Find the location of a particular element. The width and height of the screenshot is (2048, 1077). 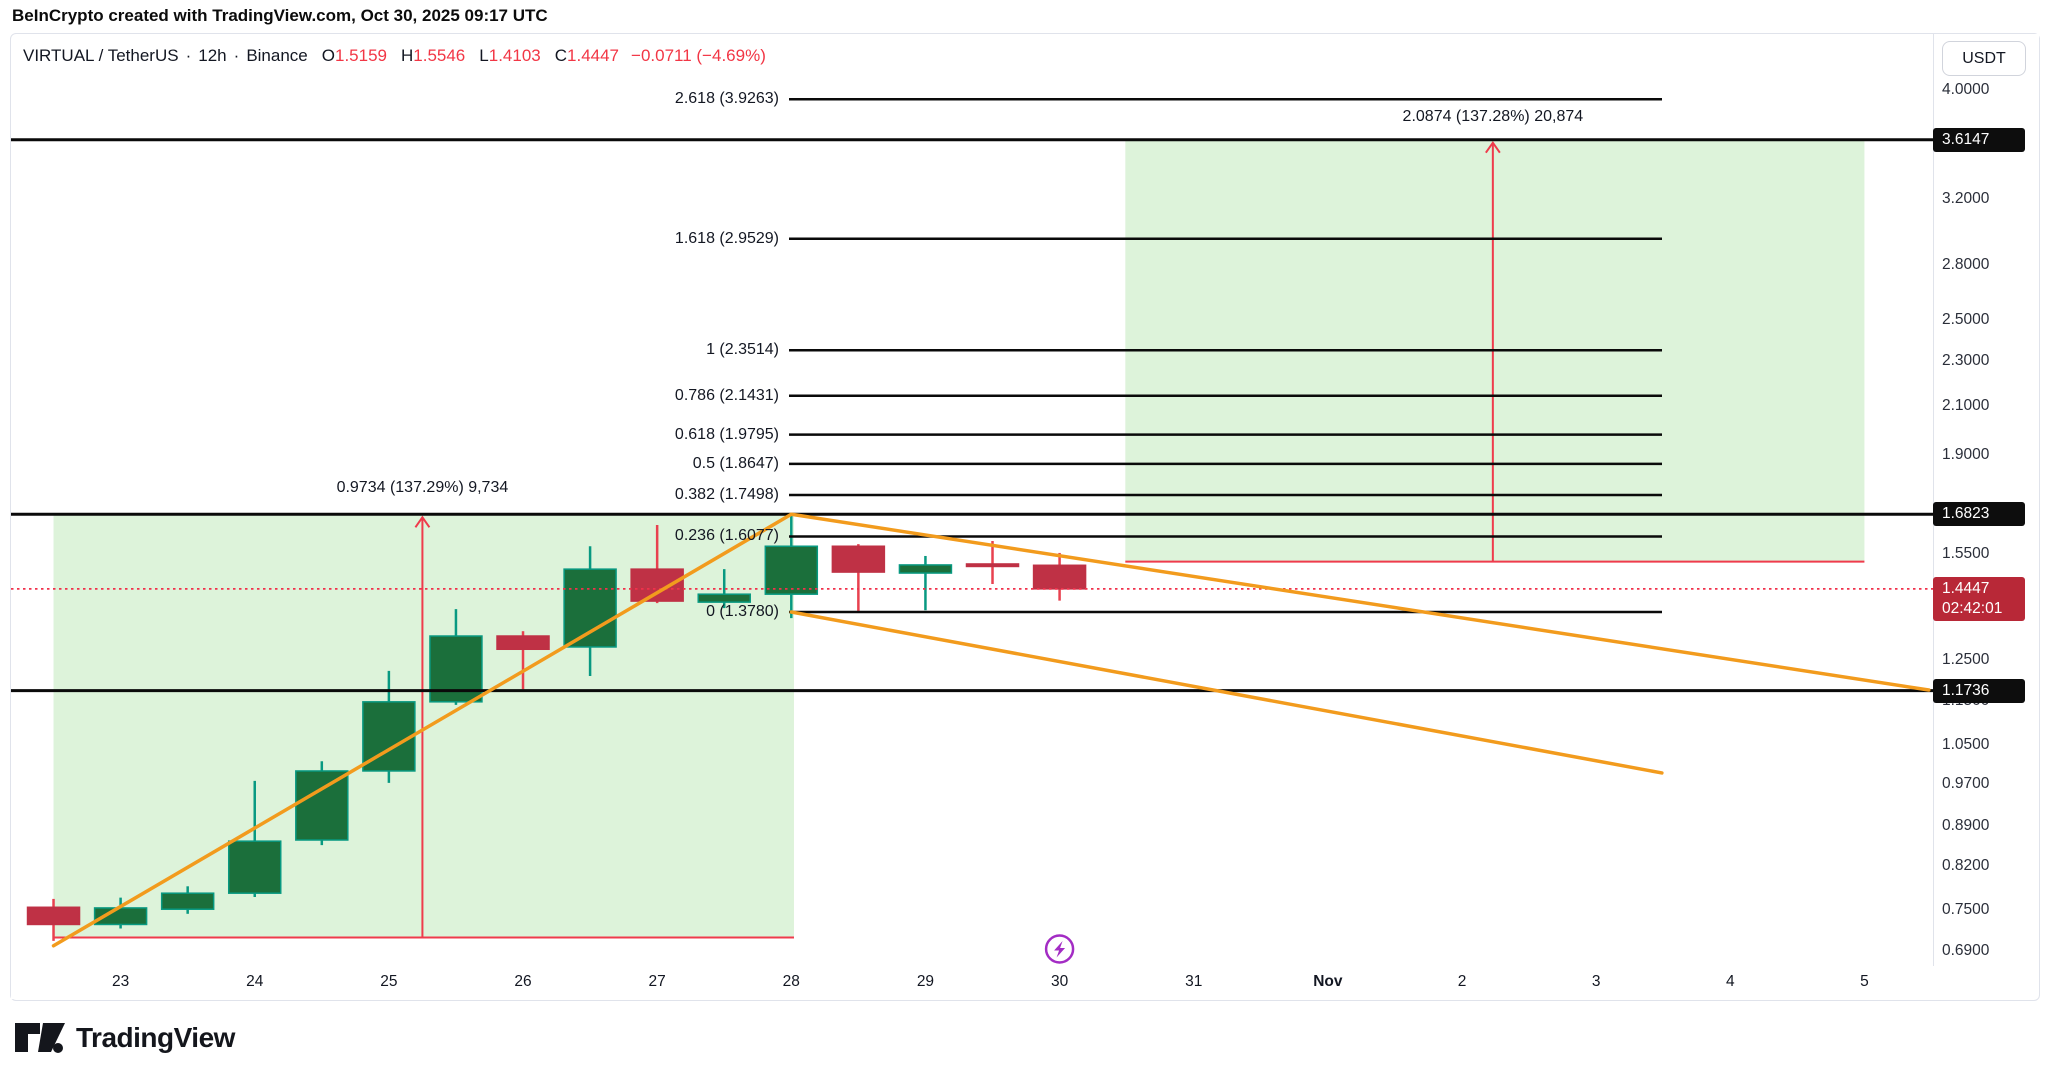

ohlc-low: L1.4103 is located at coordinates (510, 55).